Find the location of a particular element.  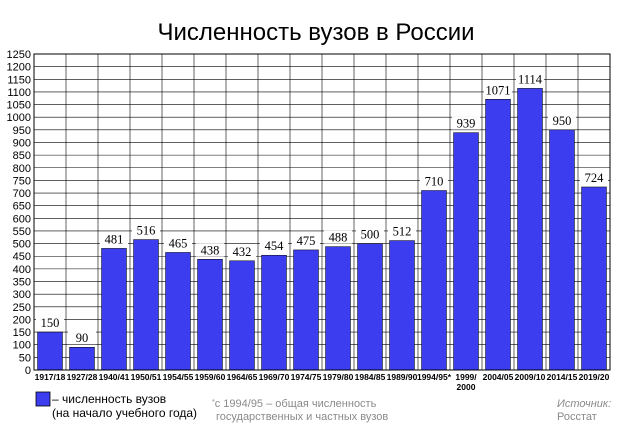

x-tick-label: 1989/90 is located at coordinates (402, 377).